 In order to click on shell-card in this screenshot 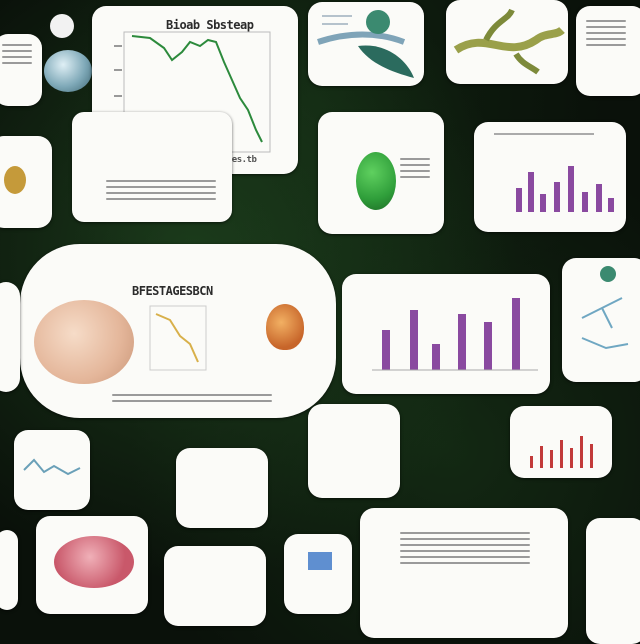, I will do `click(92, 565)`.